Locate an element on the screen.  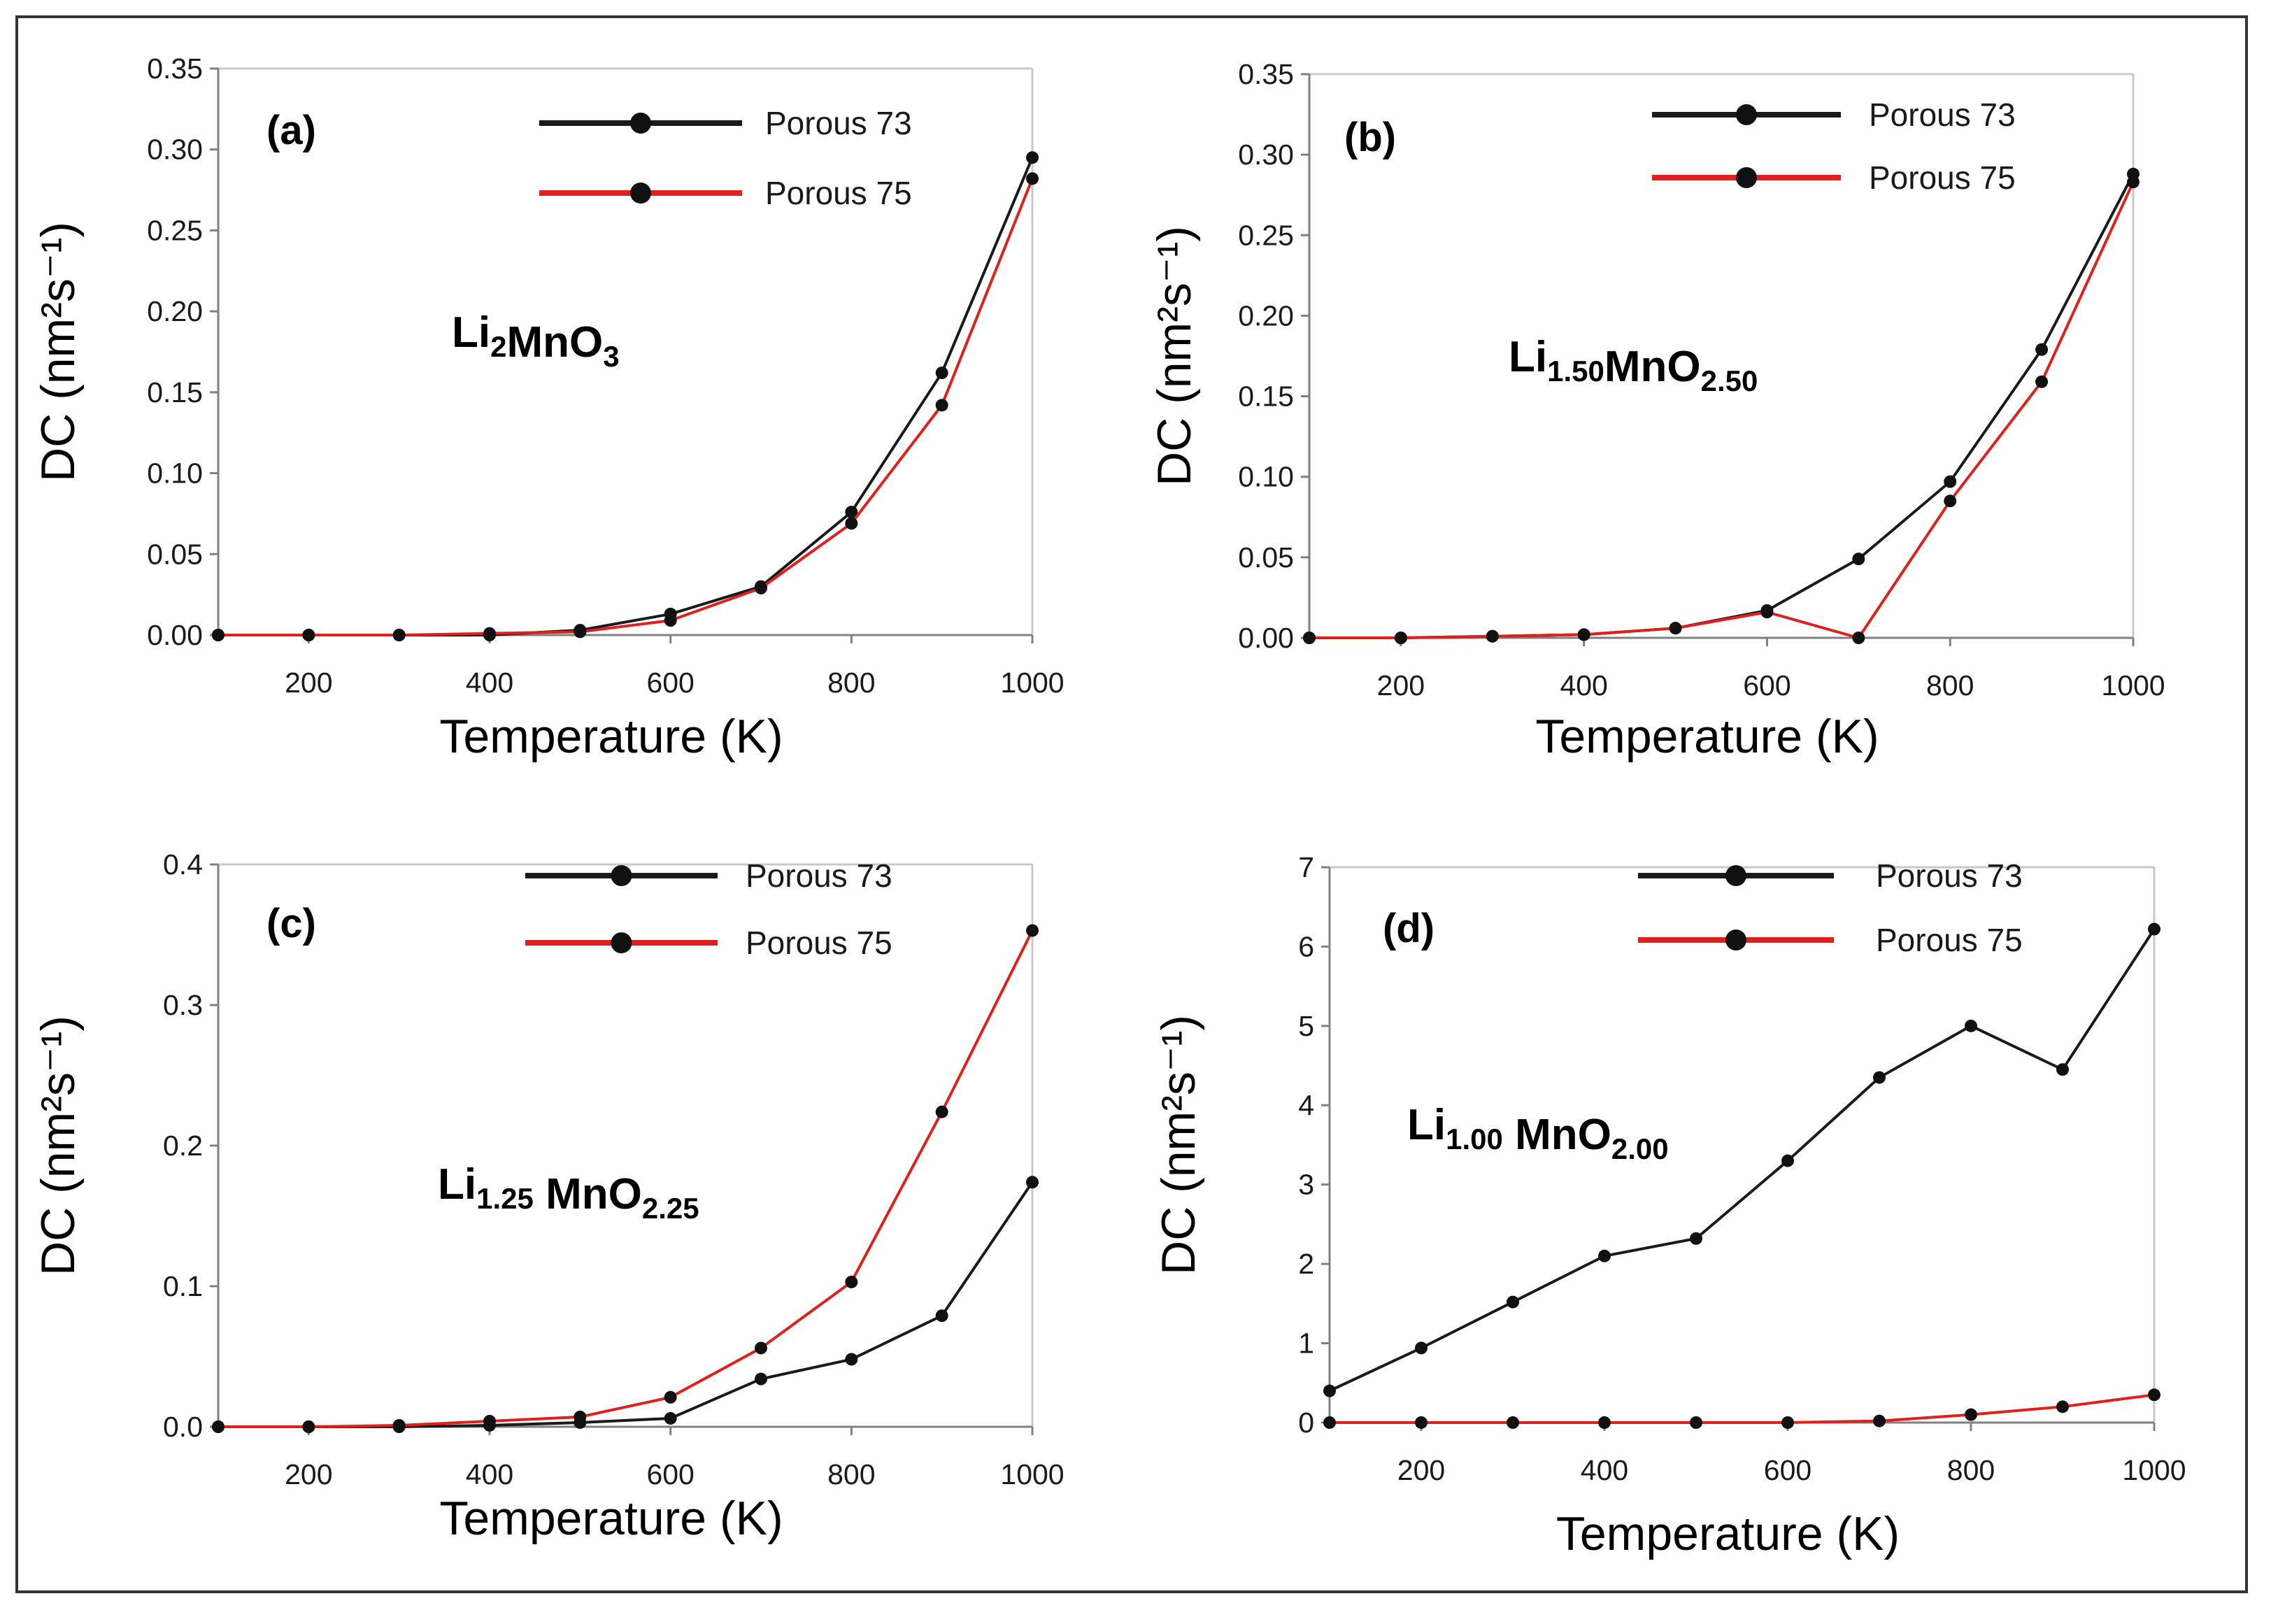
y-tick-label: 0.3 is located at coordinates (183, 1005).